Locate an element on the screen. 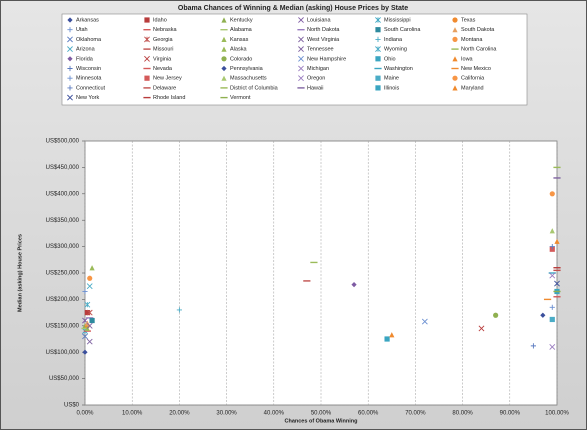 Image resolution: width=587 pixels, height=430 pixels. legend-label: Montana is located at coordinates (472, 40).